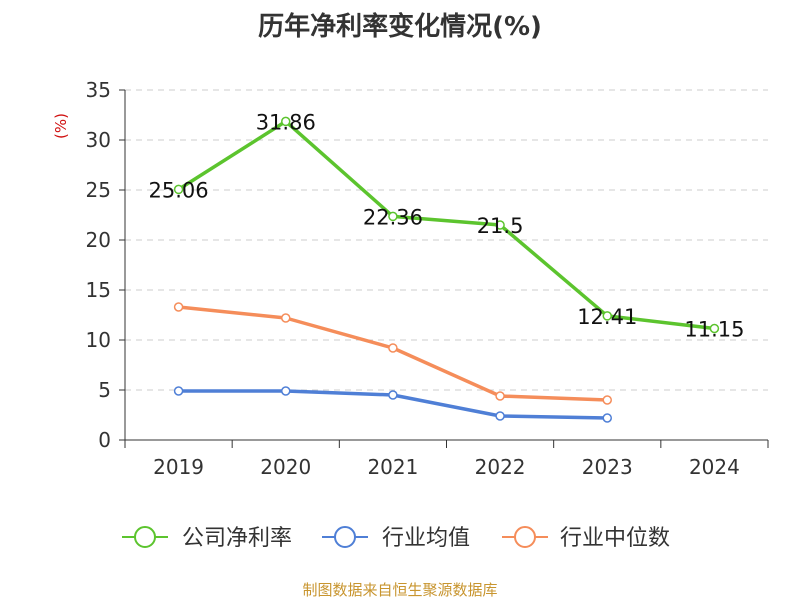 The image size is (800, 600). I want to click on data-label: 31.86, so click(286, 122).